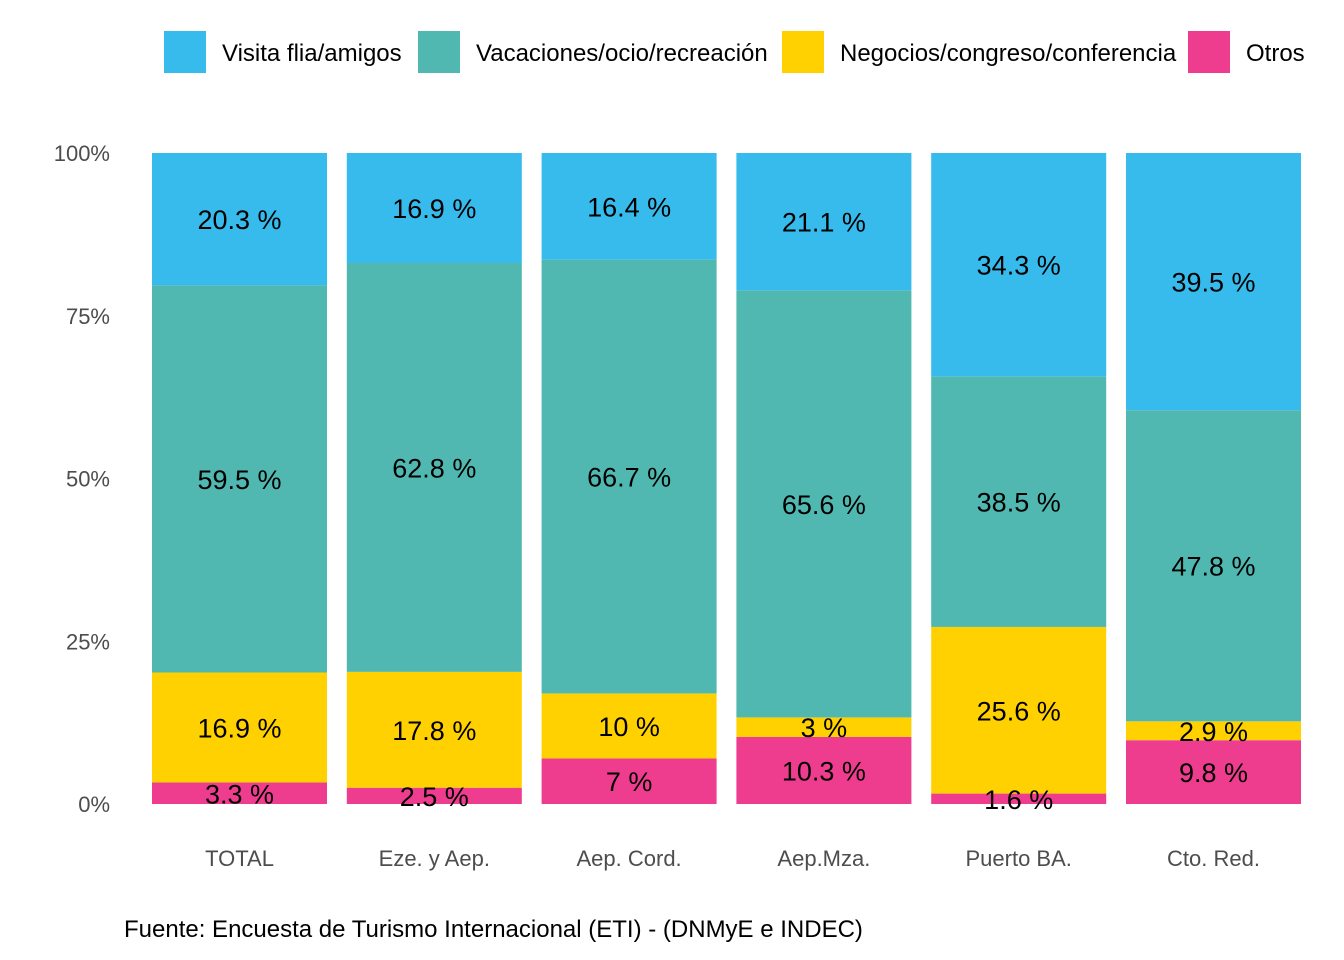 The height and width of the screenshot is (960, 1344). I want to click on y-tick-label: 75%, so click(88, 316).